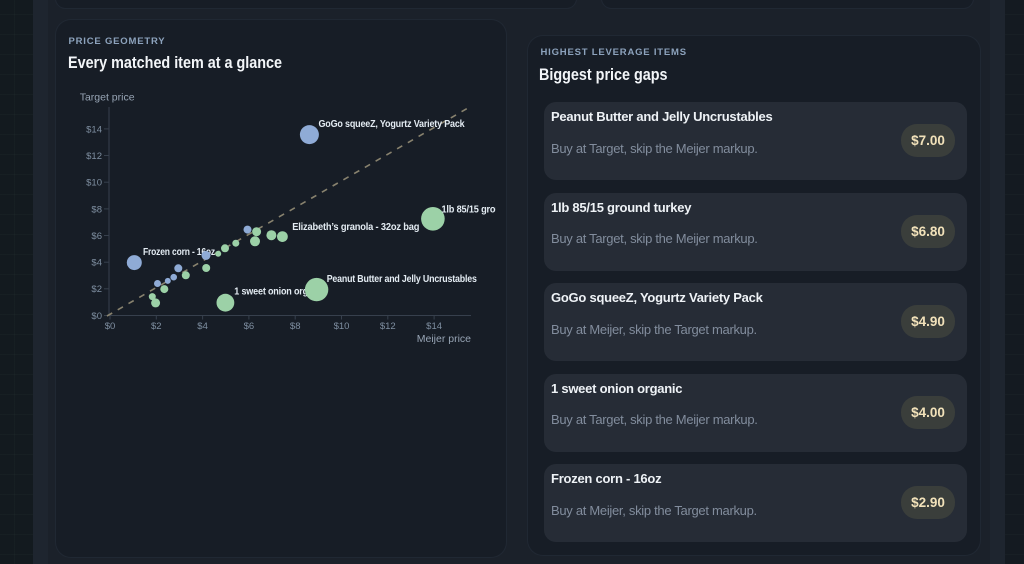 The height and width of the screenshot is (564, 1024). I want to click on svg-text: Meijer price, so click(444, 339).